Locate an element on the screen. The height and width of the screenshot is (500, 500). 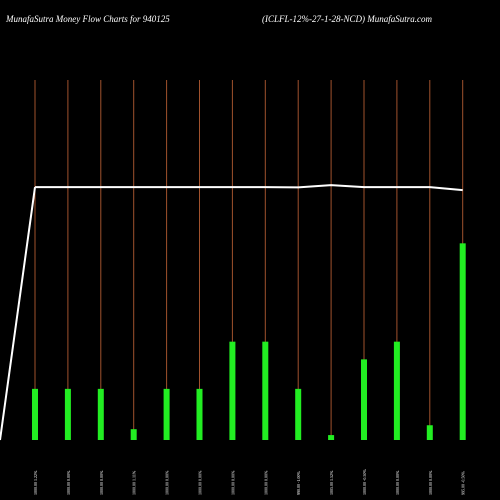
price-line is located at coordinates (249, 188).